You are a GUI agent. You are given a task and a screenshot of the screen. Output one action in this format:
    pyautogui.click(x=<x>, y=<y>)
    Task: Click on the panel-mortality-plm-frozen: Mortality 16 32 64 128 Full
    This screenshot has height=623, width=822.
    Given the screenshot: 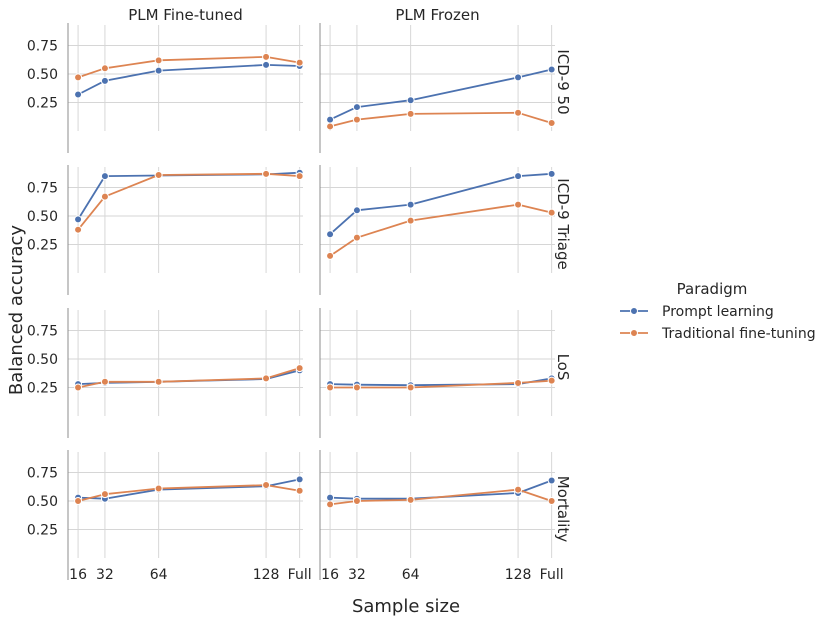 What is the action you would take?
    pyautogui.click(x=445, y=516)
    